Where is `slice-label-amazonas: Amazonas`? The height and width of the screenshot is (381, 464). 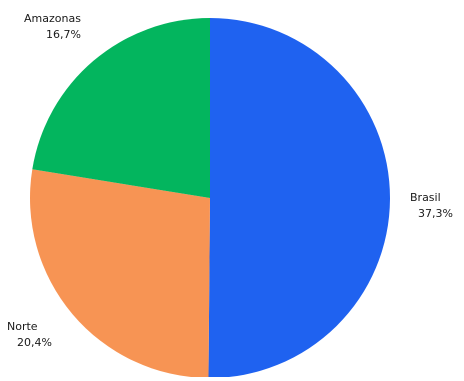 slice-label-amazonas: Amazonas is located at coordinates (52, 18).